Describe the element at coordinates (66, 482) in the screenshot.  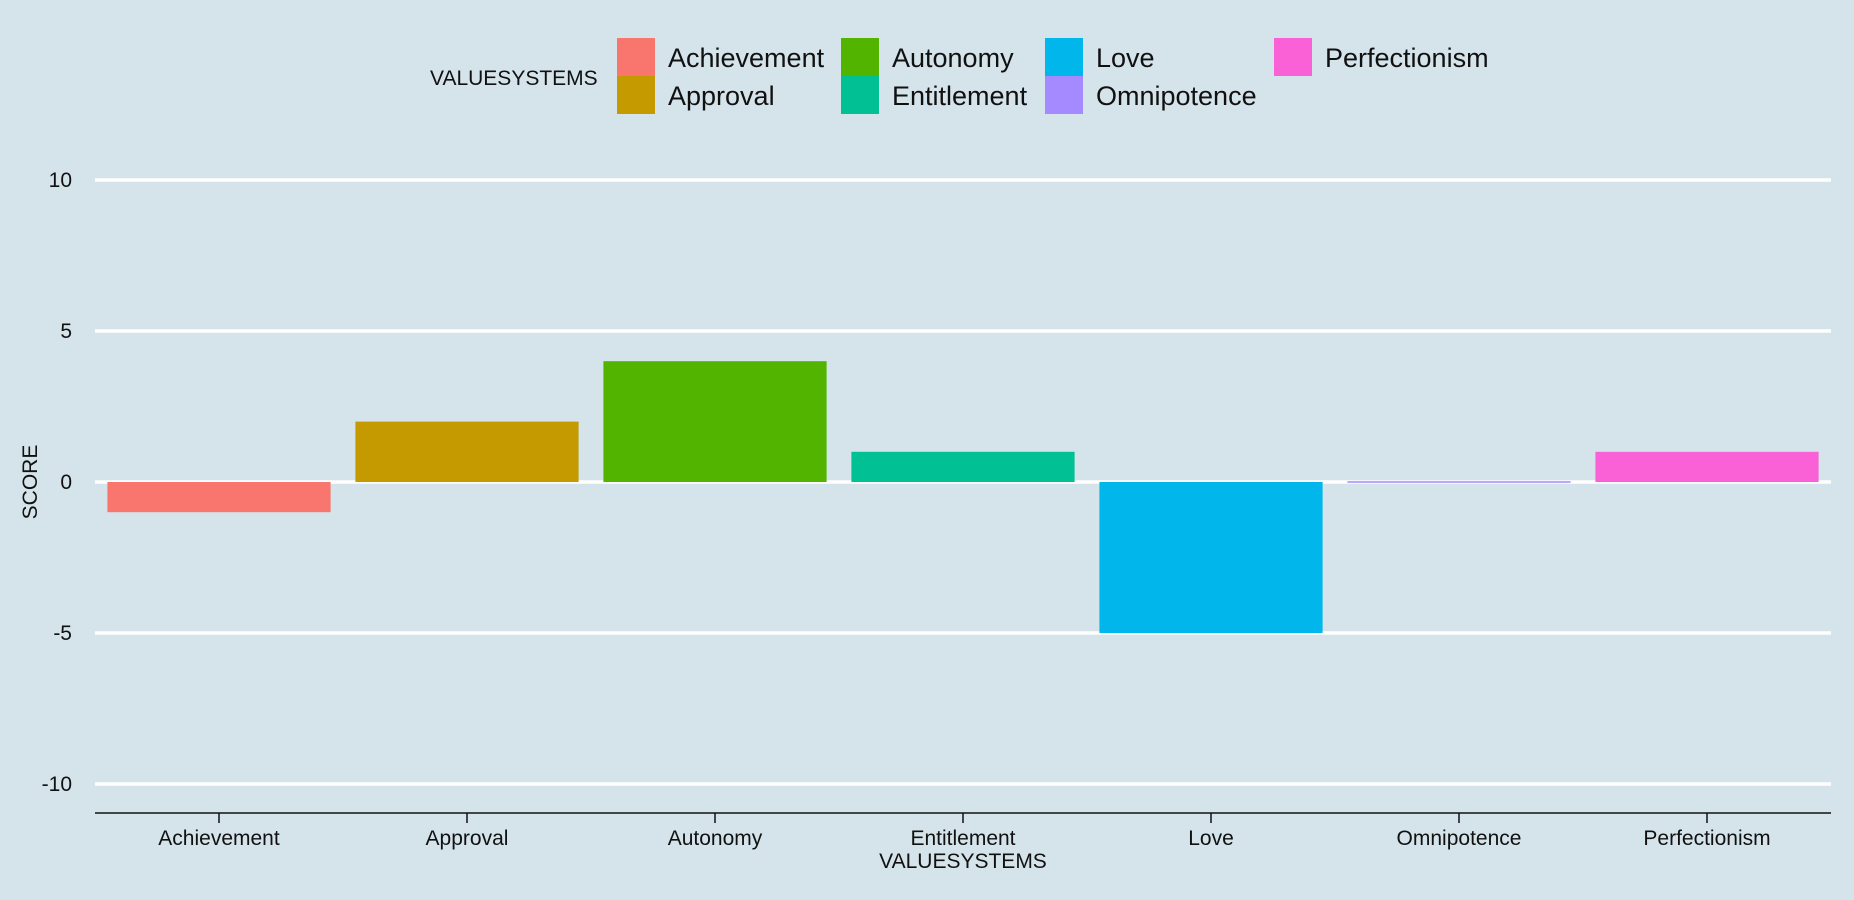
I see `y-tick-label: 0` at that location.